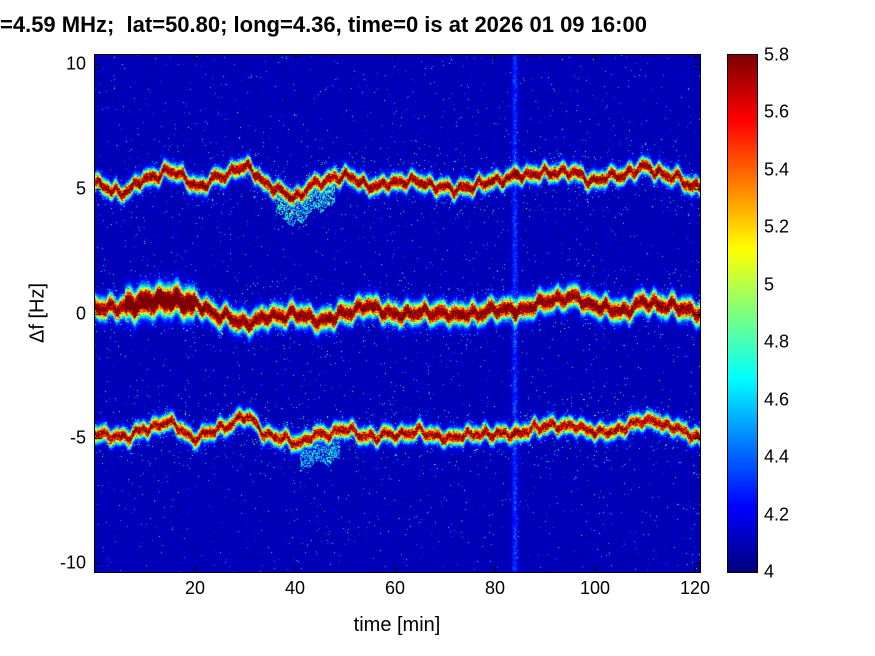  Describe the element at coordinates (777, 226) in the screenshot. I see `colorbar-tick-label: 5.2` at that location.